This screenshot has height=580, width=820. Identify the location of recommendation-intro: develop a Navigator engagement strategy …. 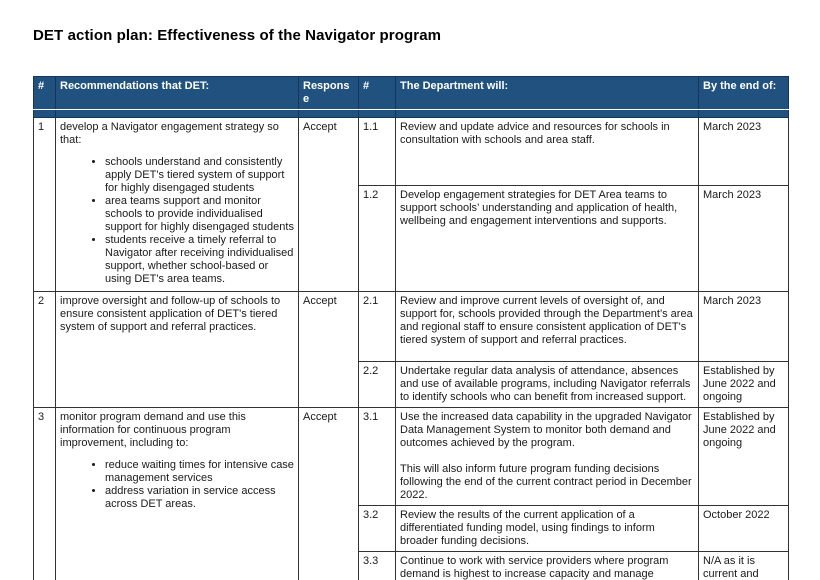
(169, 133).